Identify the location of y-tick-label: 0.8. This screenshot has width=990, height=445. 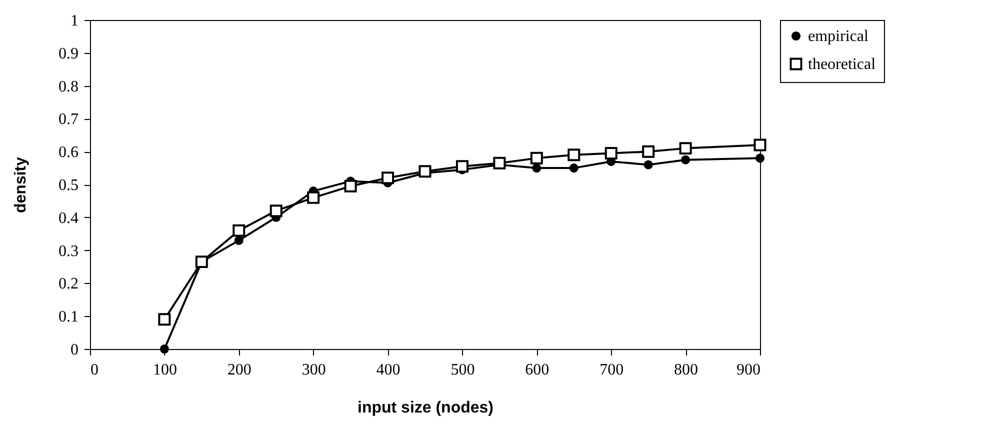
(68, 87).